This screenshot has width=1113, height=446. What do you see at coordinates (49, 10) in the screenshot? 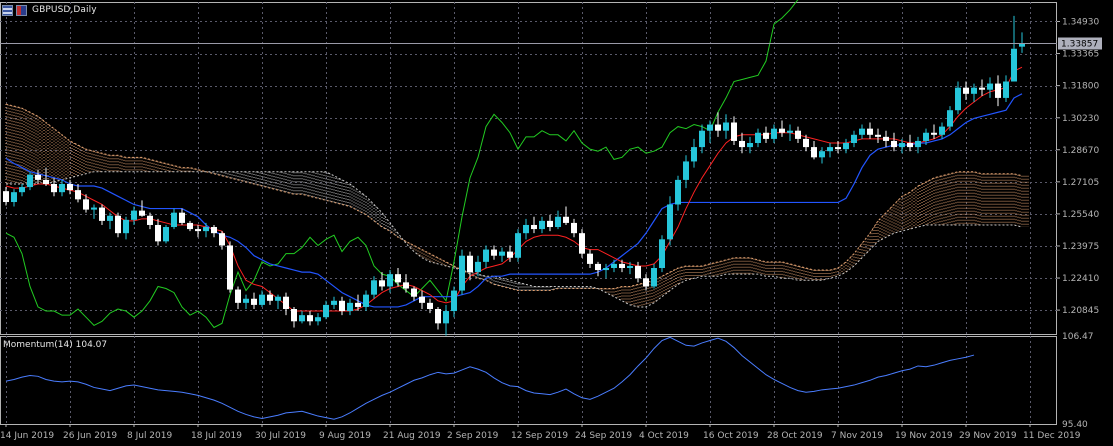
I see `chart-header: GBPUSD,Daily` at bounding box center [49, 10].